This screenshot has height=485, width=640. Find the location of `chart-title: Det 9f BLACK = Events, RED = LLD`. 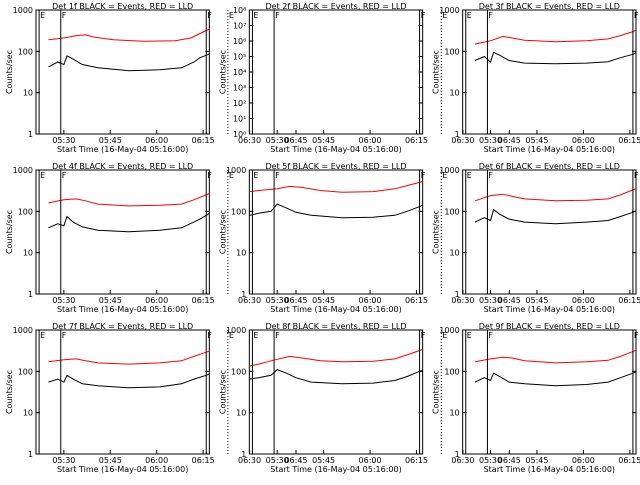

chart-title: Det 9f BLACK = Events, RED = LLD is located at coordinates (549, 326).